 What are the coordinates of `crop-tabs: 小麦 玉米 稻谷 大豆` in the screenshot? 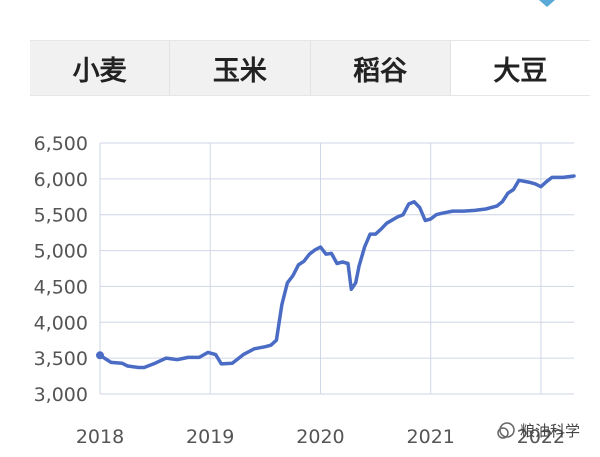 It's located at (310, 68).